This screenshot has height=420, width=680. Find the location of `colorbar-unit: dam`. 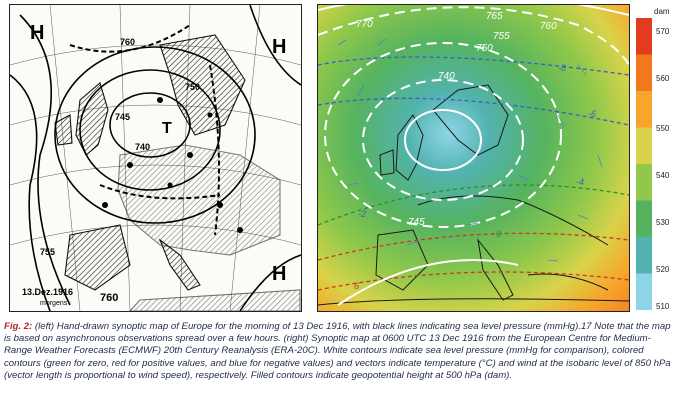

colorbar-unit: dam is located at coordinates (662, 11).